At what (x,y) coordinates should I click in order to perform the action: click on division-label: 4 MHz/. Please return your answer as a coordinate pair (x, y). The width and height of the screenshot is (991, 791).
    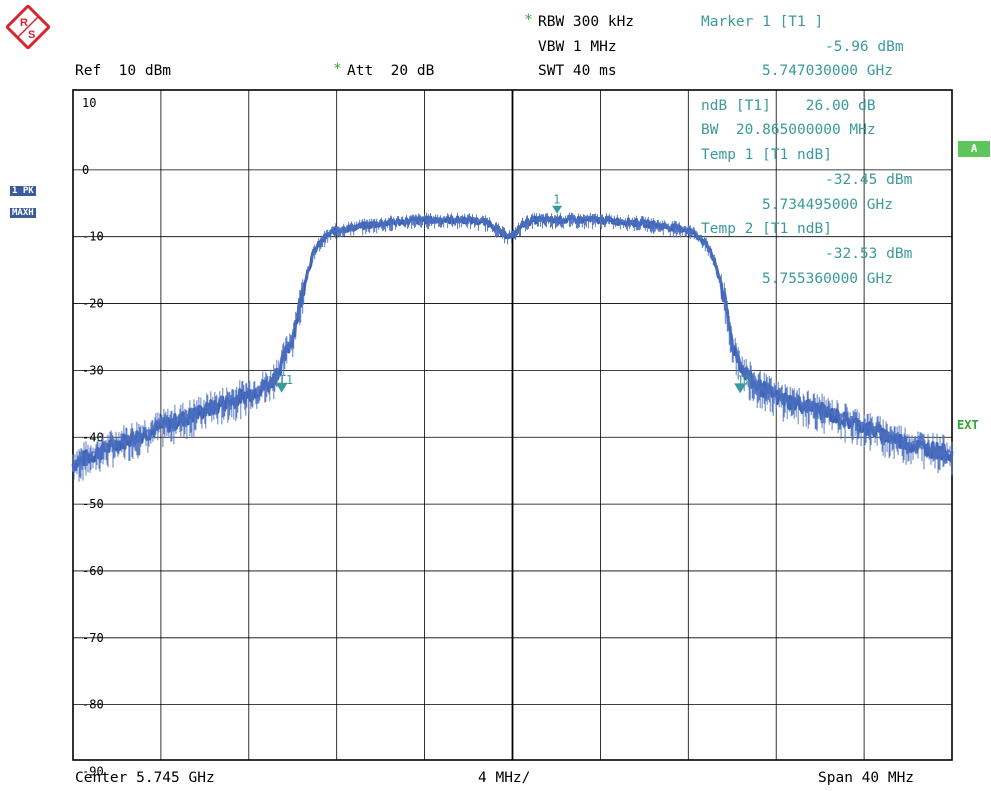
    Looking at the image, I should click on (504, 778).